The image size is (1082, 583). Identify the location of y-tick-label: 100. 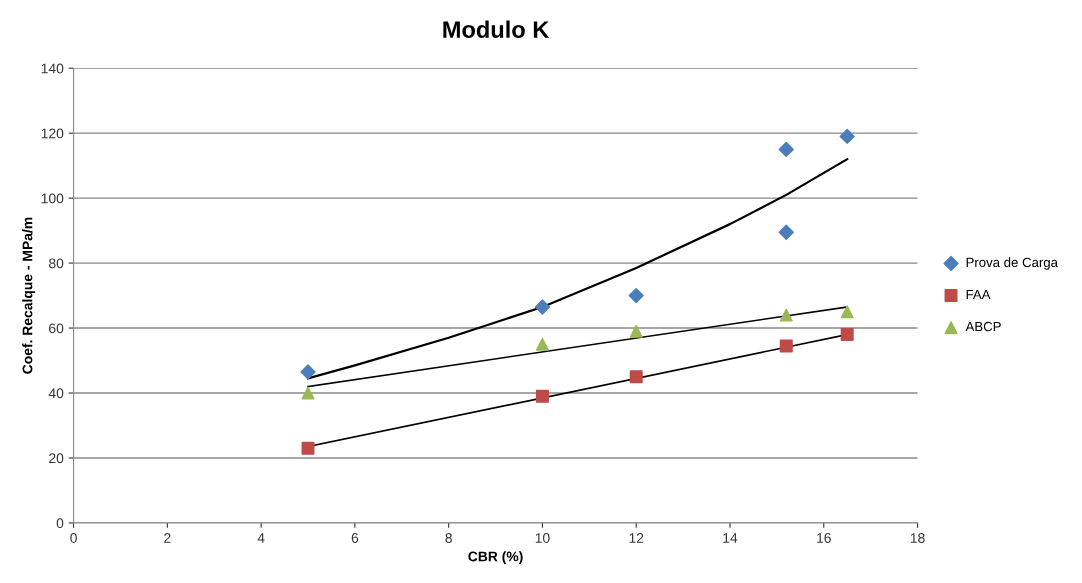
(52, 198).